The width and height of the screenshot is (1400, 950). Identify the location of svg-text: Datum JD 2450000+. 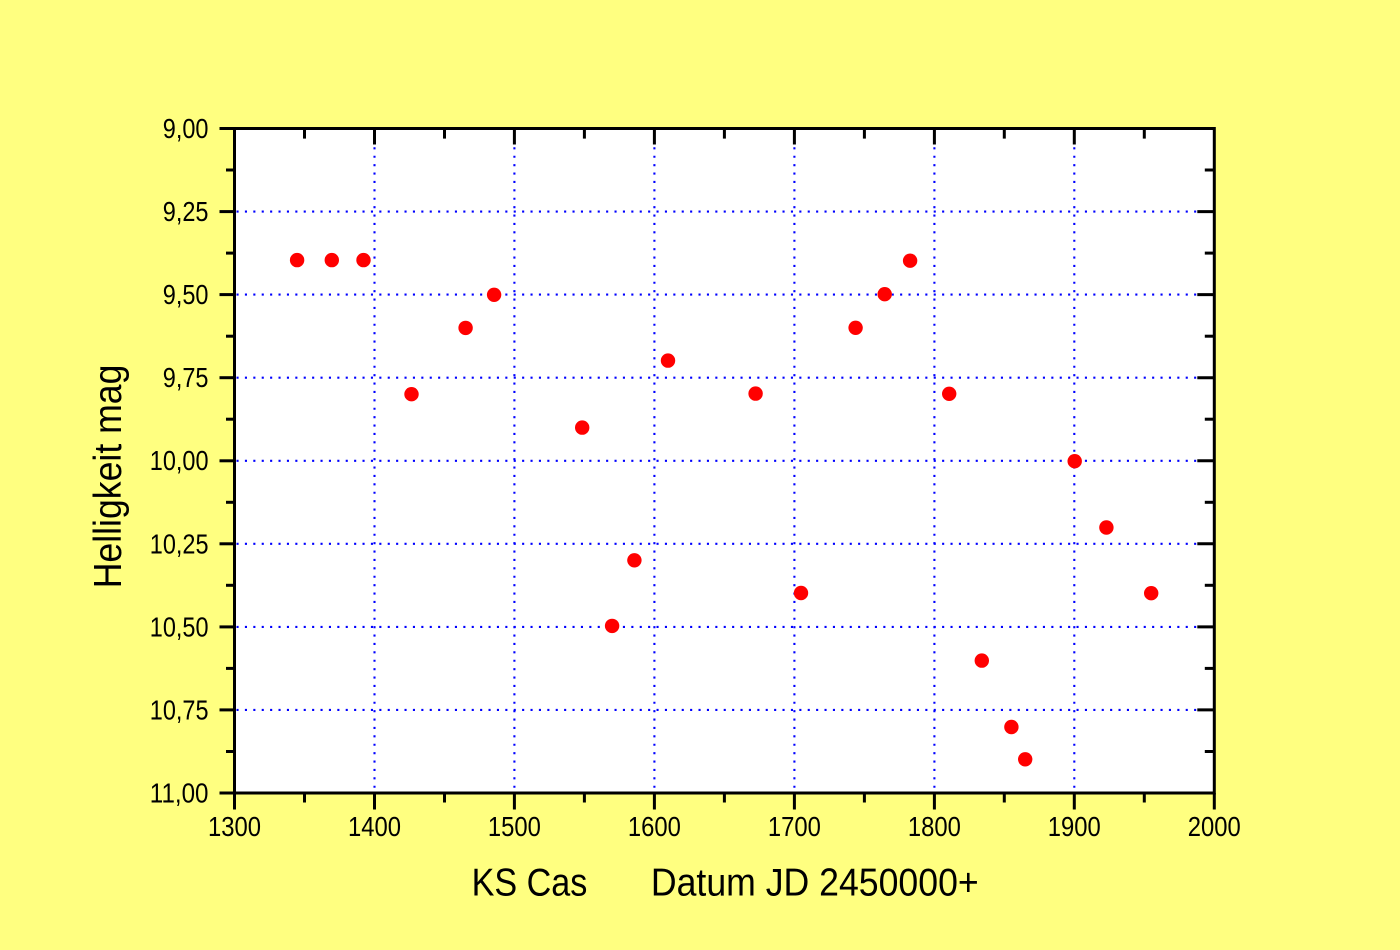
(815, 883).